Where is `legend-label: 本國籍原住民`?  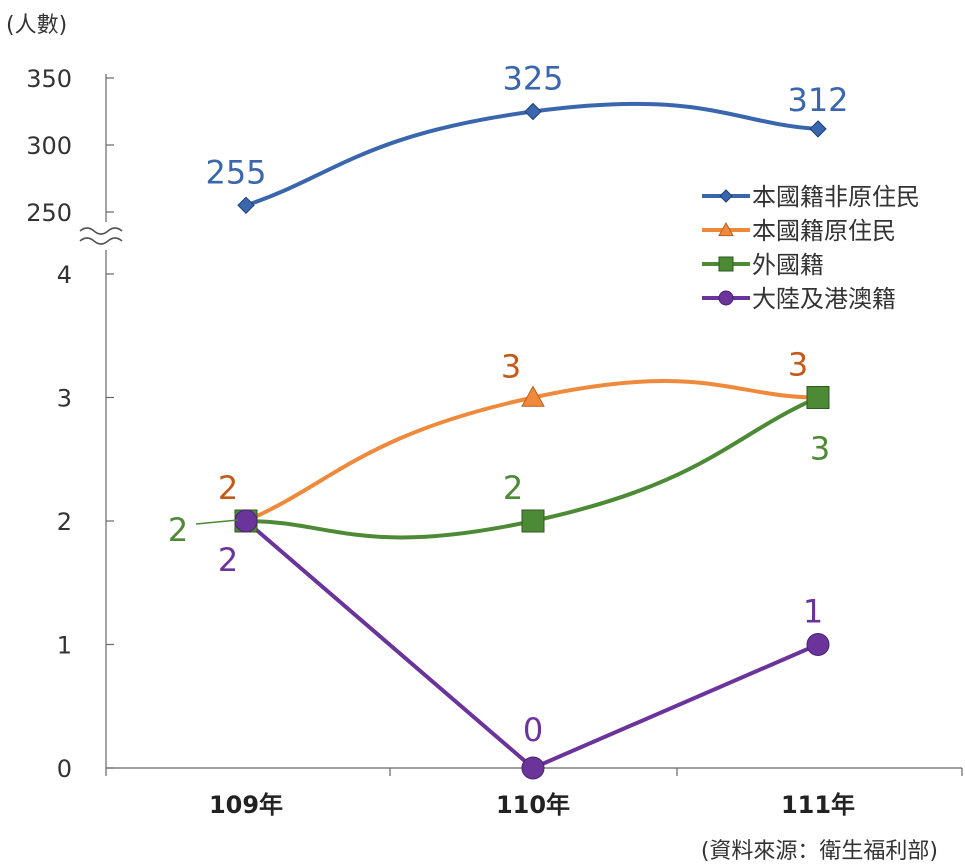
legend-label: 本國籍原住民 is located at coordinates (824, 231).